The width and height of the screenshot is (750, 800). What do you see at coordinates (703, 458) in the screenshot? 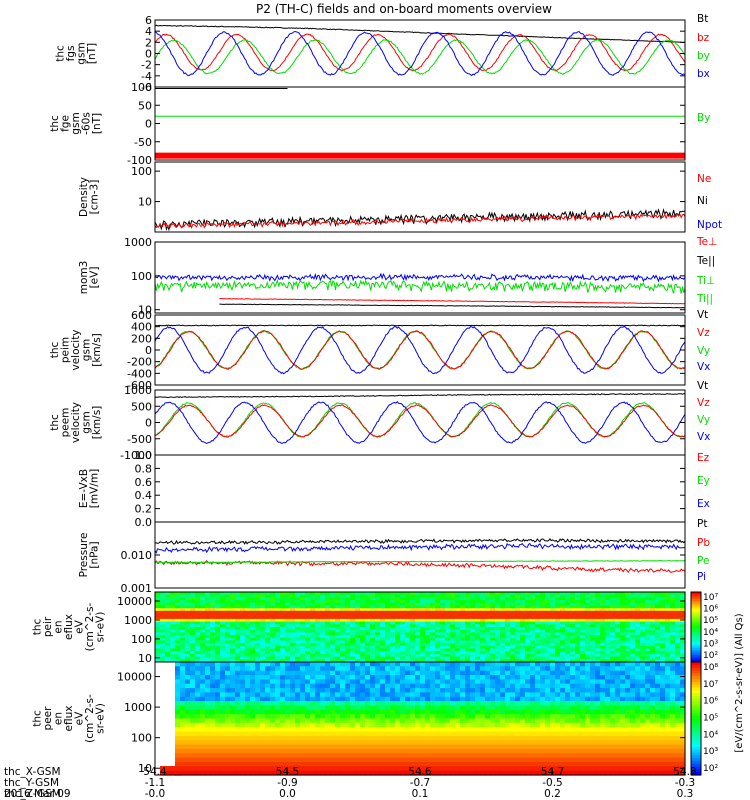
I see `legend-Ez: Ez` at bounding box center [703, 458].